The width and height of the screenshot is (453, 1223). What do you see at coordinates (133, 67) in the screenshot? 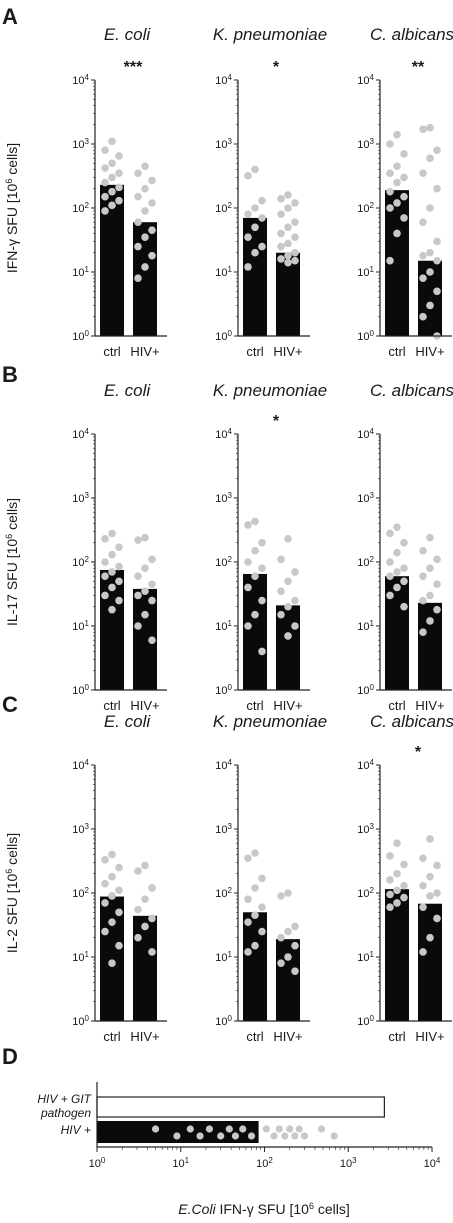
I see `significance-marker: ***` at bounding box center [133, 67].